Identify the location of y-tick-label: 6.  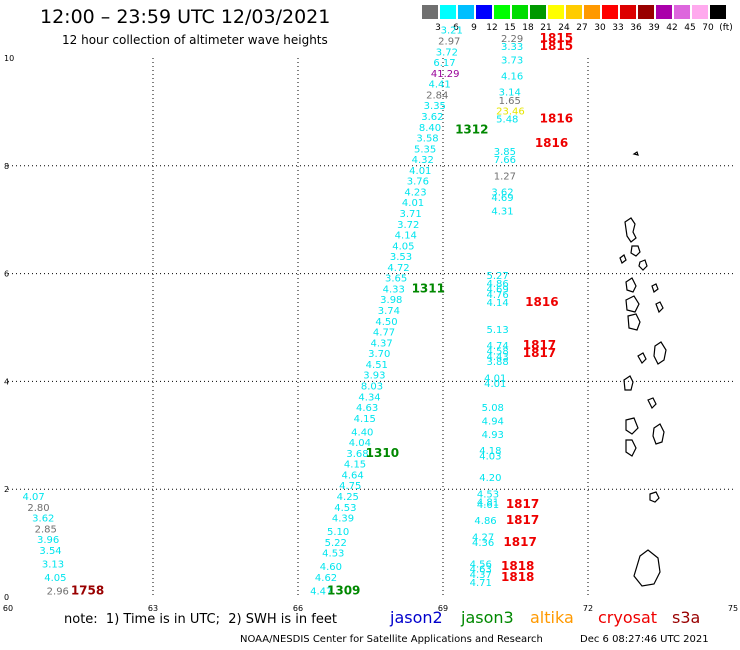
(6, 274).